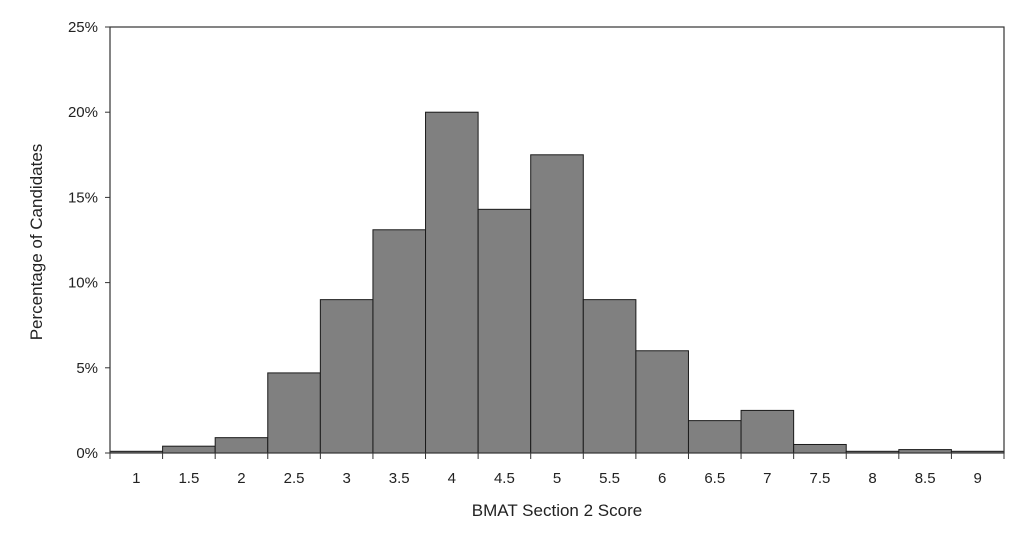  Describe the element at coordinates (346, 478) in the screenshot. I see `x-tick-label: 3` at that location.